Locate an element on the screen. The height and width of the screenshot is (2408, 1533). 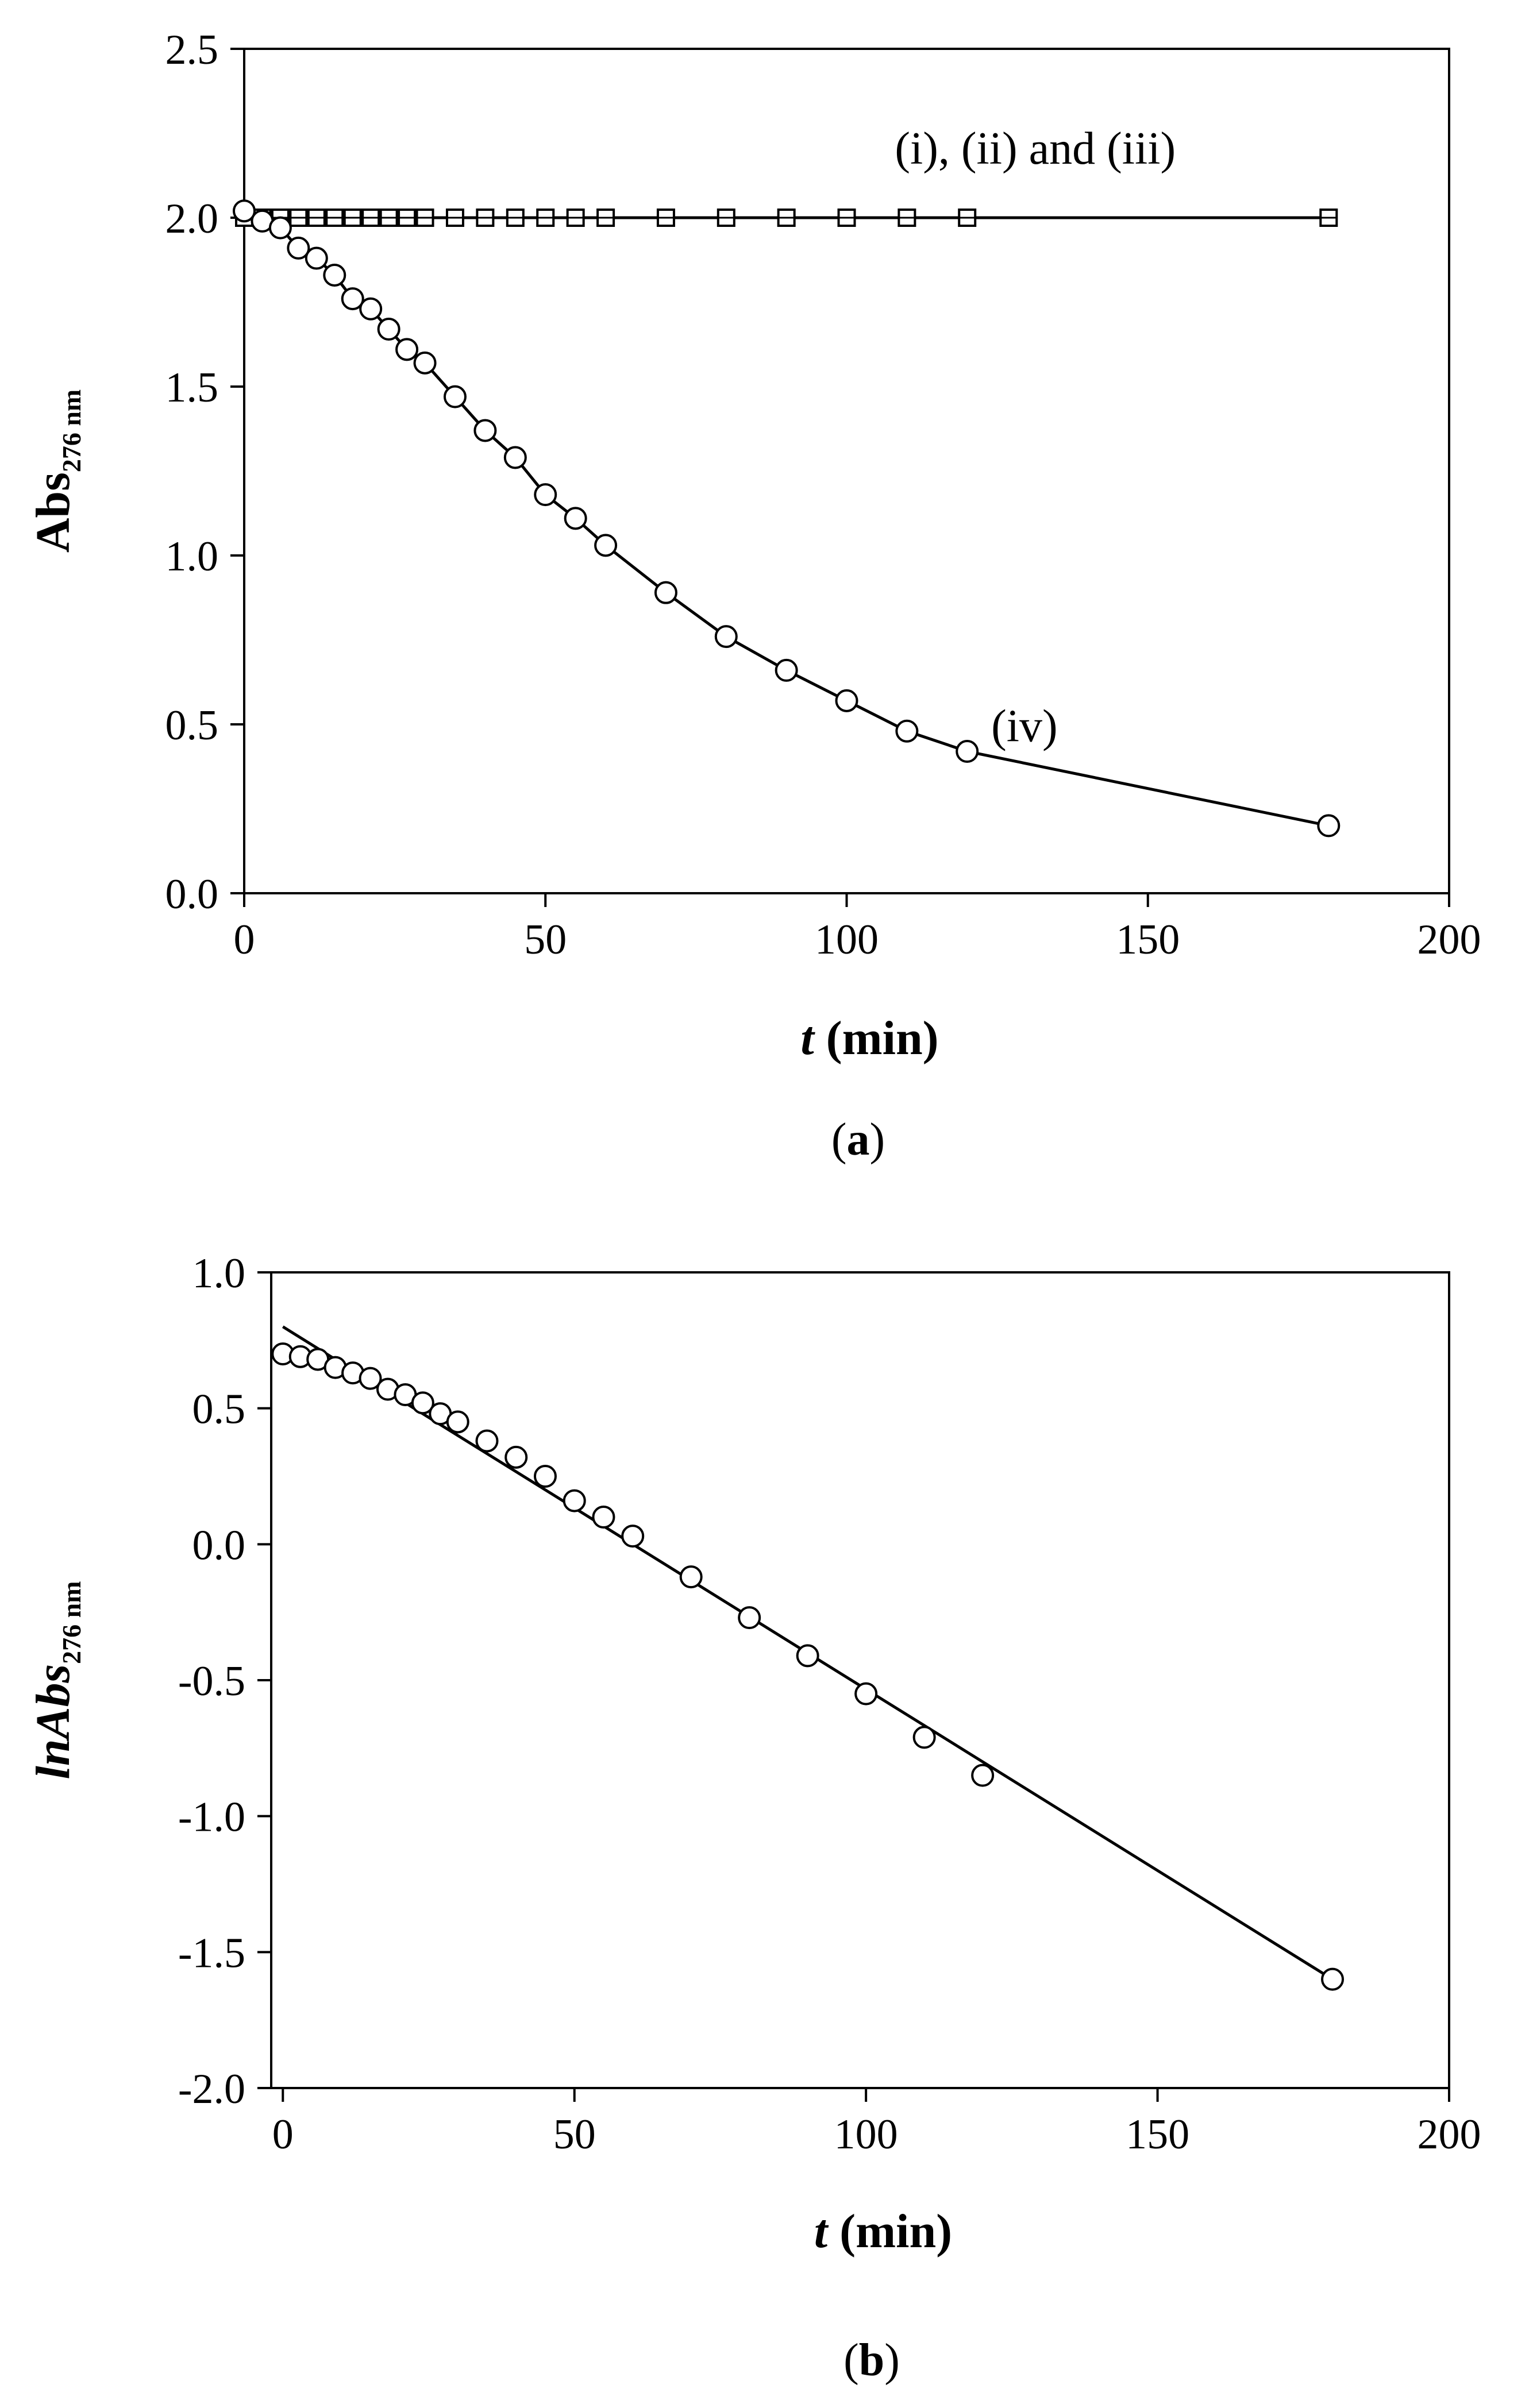
panel-a-x-tick-label: 200 is located at coordinates (1449, 940).